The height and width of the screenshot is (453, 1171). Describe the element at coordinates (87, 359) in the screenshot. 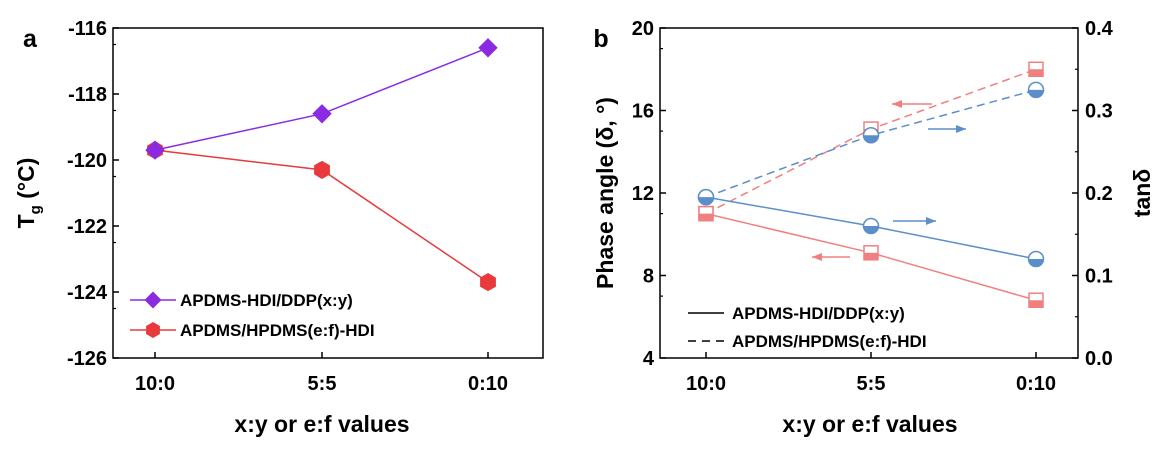

I see `panel-a-ytick-label: -126` at that location.